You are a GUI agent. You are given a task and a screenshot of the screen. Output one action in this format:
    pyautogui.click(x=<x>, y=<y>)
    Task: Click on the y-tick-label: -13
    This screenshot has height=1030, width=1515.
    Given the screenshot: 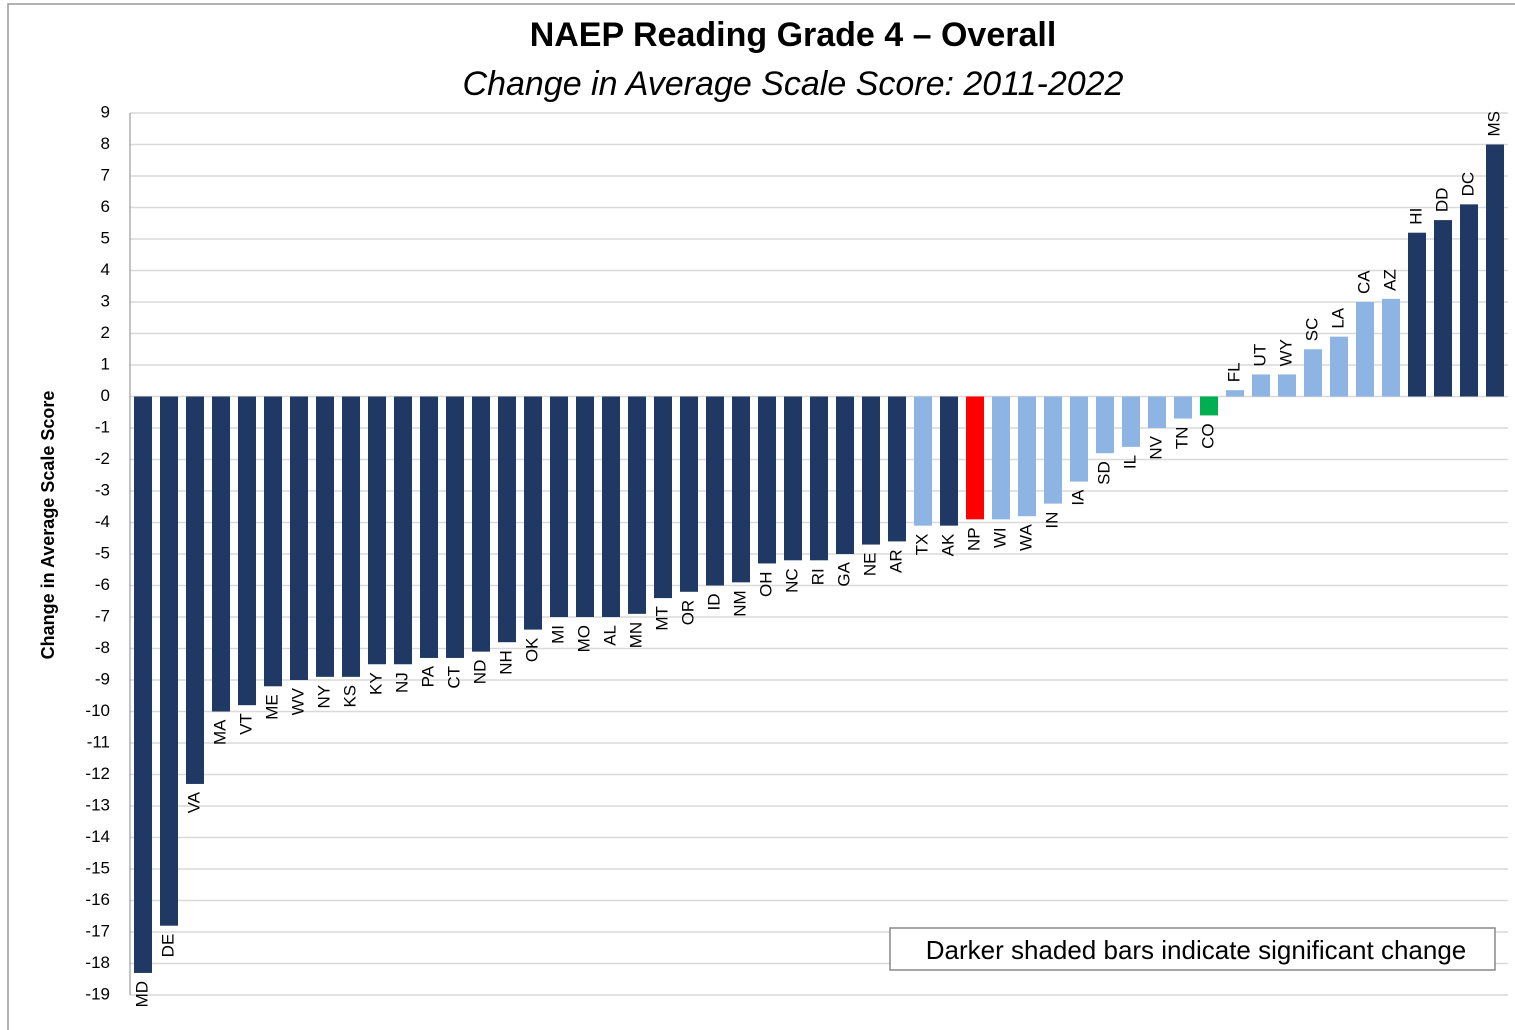 What is the action you would take?
    pyautogui.click(x=97, y=804)
    